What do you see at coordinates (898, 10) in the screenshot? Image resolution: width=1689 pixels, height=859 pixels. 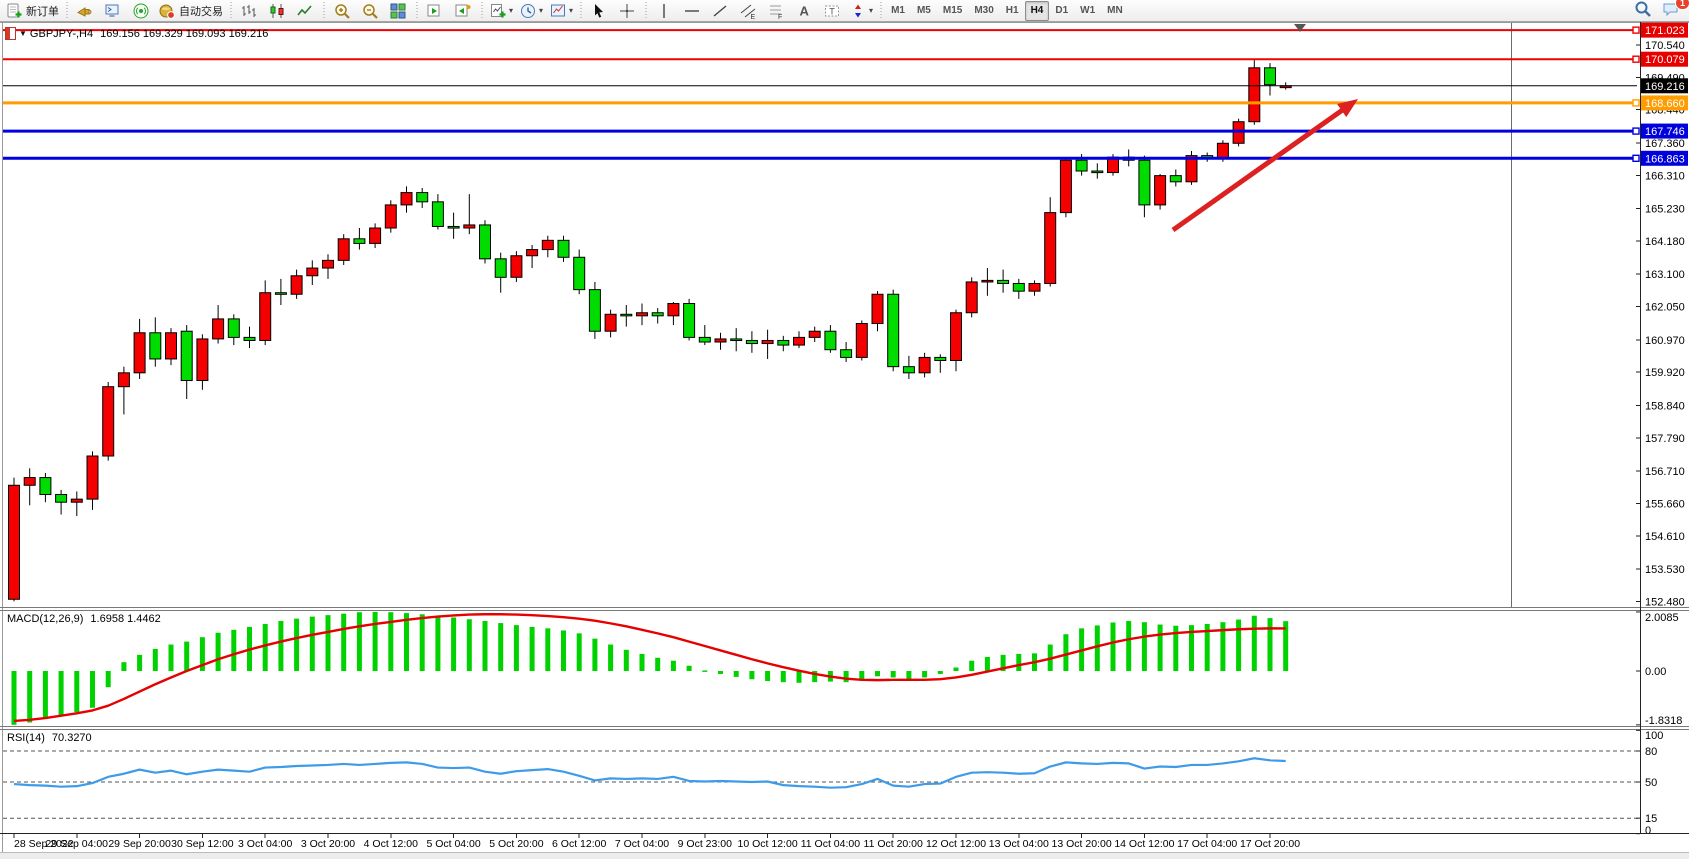 I see `timeframe-M1: M1` at bounding box center [898, 10].